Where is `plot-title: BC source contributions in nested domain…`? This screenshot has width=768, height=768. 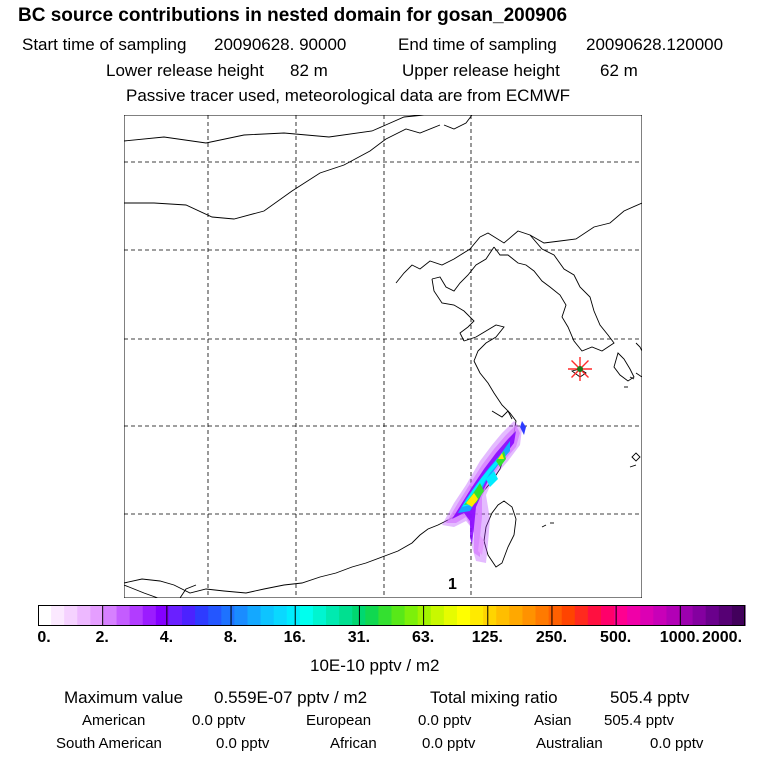 plot-title: BC source contributions in nested domain… is located at coordinates (293, 15).